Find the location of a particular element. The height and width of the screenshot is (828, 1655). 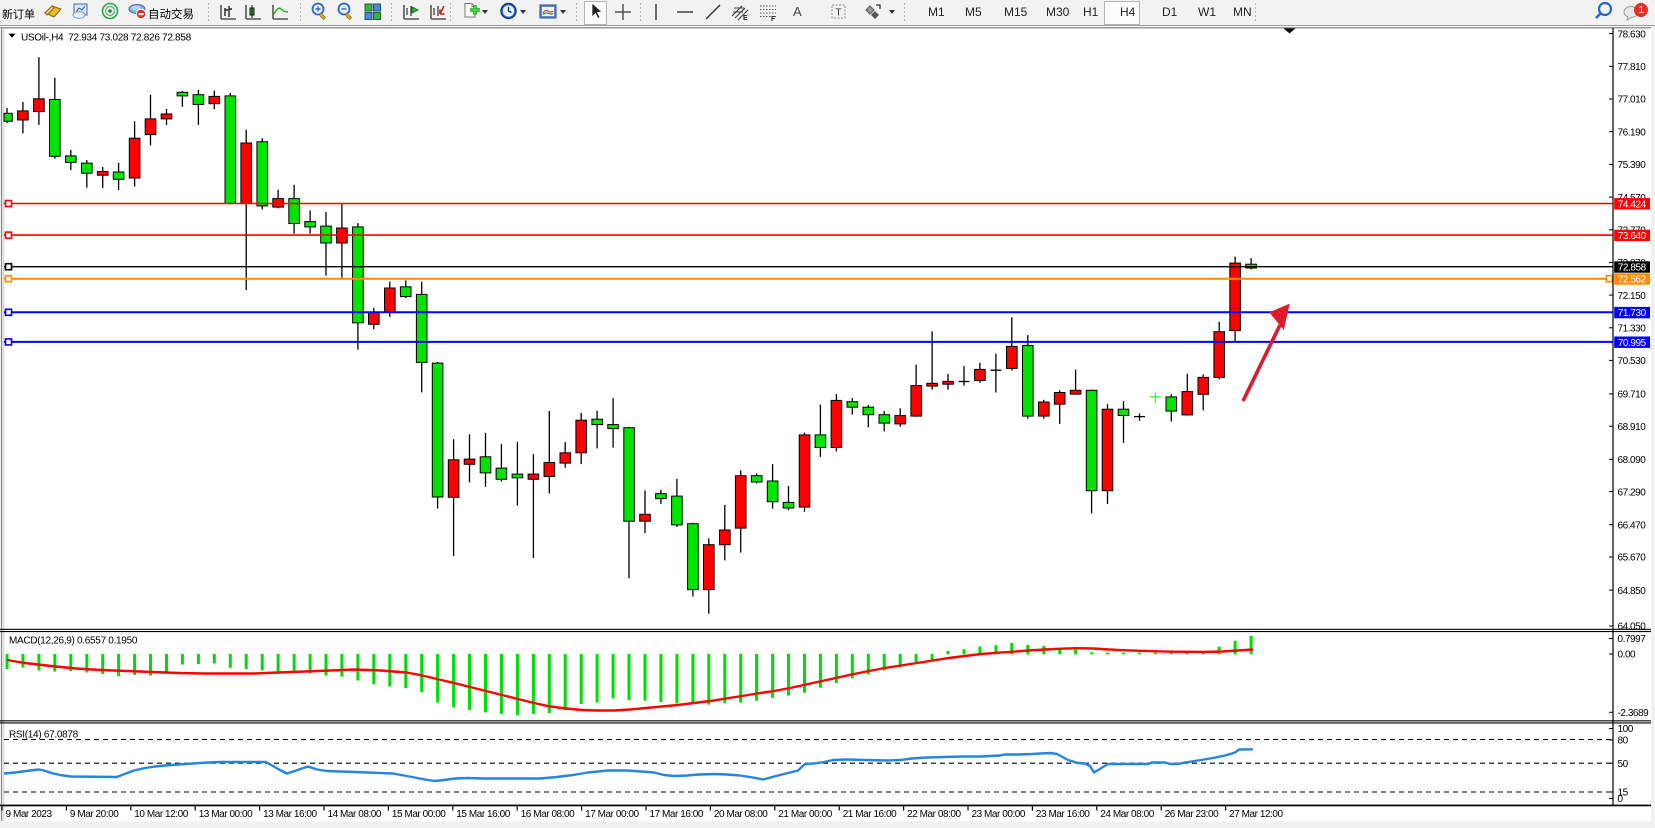

svg-text: 21 Mar 16:00 is located at coordinates (870, 814).